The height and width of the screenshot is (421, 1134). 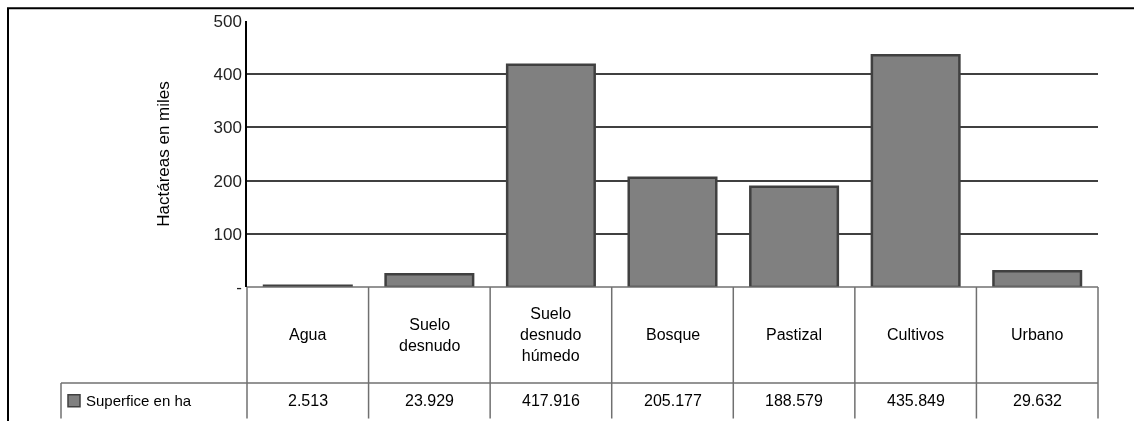 I want to click on data-label: 23.929, so click(x=430, y=400).